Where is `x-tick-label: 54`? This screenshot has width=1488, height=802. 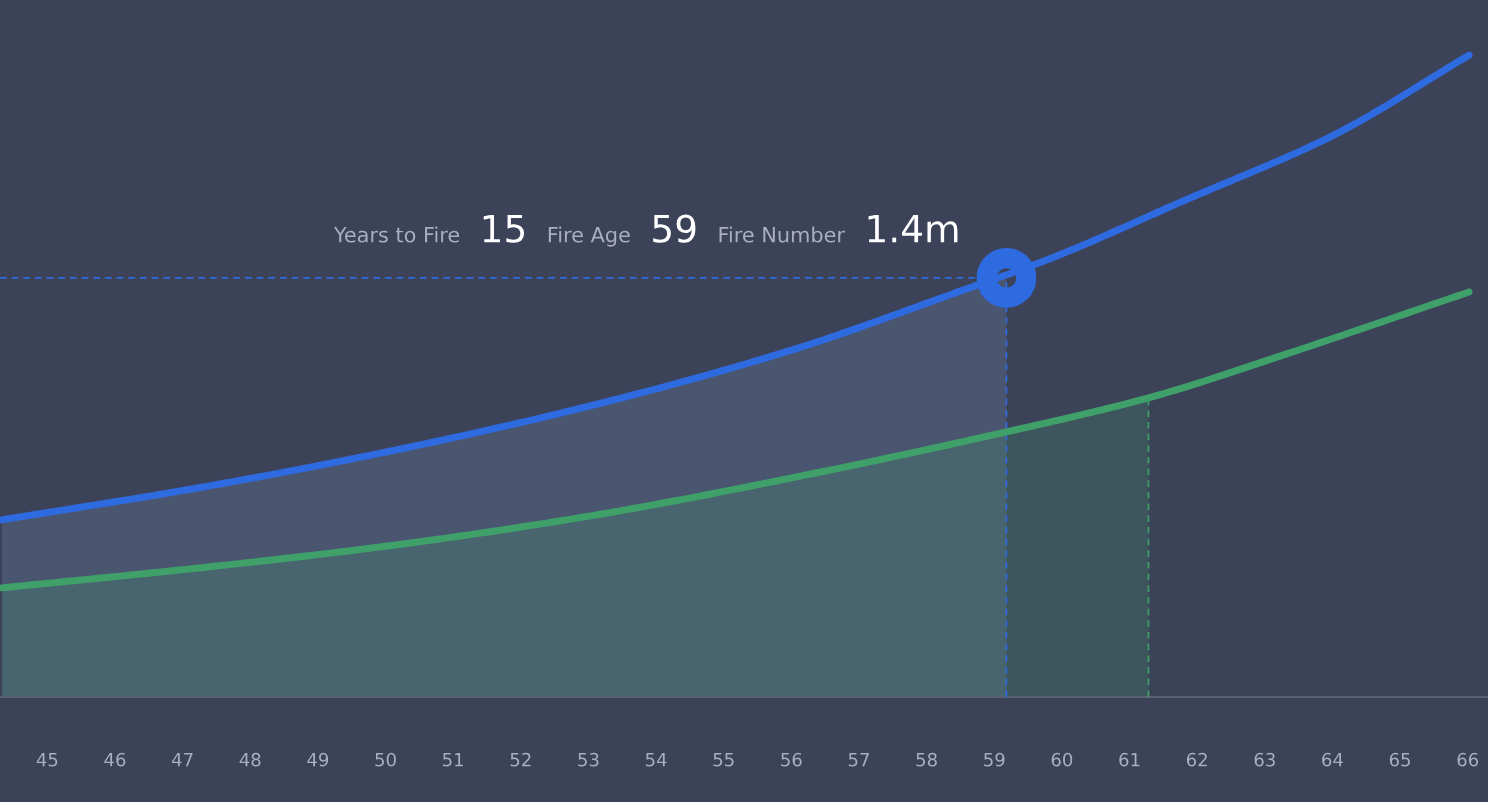
x-tick-label: 54 is located at coordinates (656, 760).